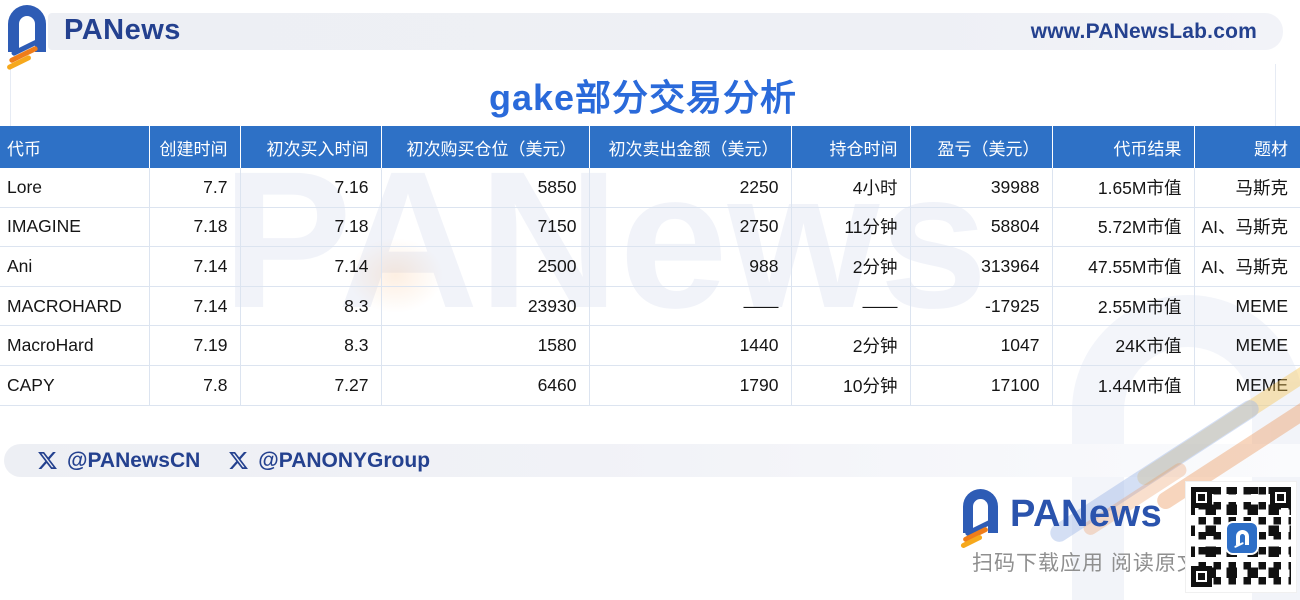 This screenshot has height=600, width=1300. I want to click on handle-label: @PANewsCN, so click(134, 460).